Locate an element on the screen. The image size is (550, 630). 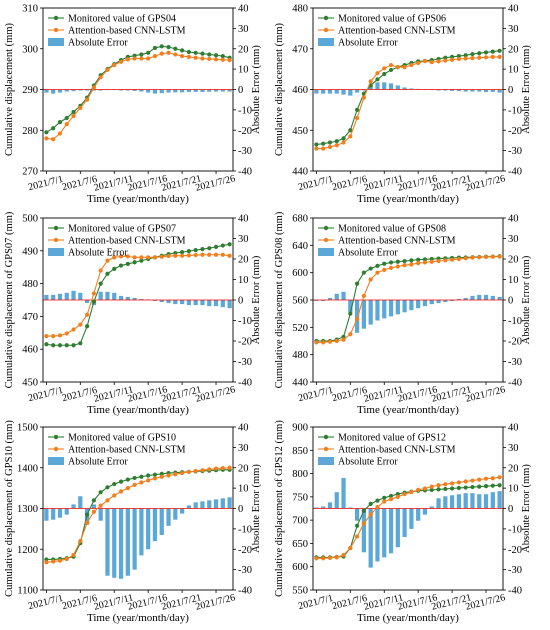
y-tick-label: 1200 is located at coordinates (27, 550).